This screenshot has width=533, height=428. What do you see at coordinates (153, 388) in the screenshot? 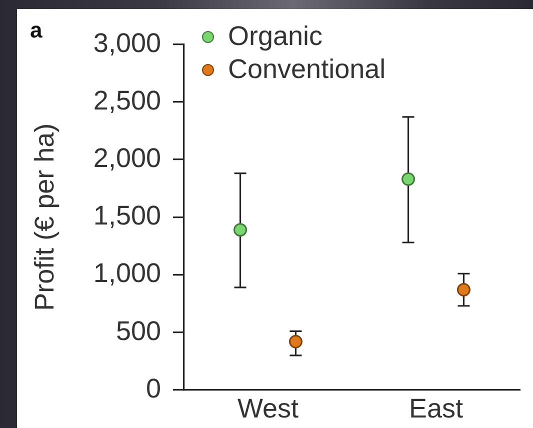
I see `y-tick-label: 0` at bounding box center [153, 388].